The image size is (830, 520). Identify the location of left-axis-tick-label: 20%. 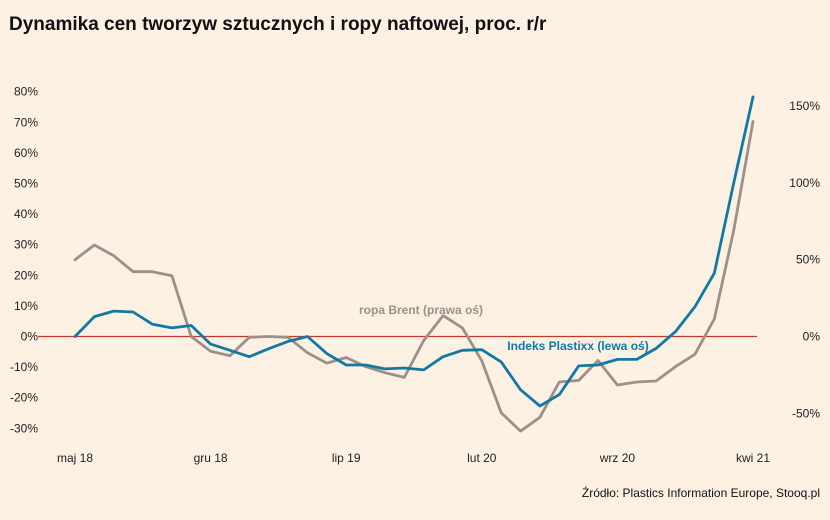
(26, 275).